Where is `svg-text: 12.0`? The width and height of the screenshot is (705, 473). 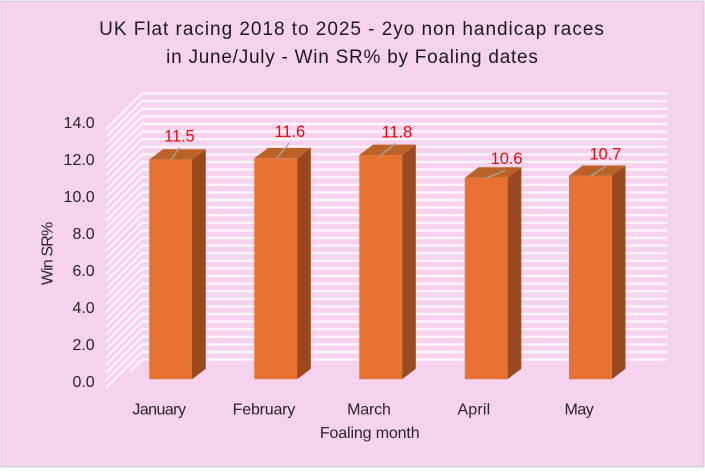 svg-text: 12.0 is located at coordinates (79, 160).